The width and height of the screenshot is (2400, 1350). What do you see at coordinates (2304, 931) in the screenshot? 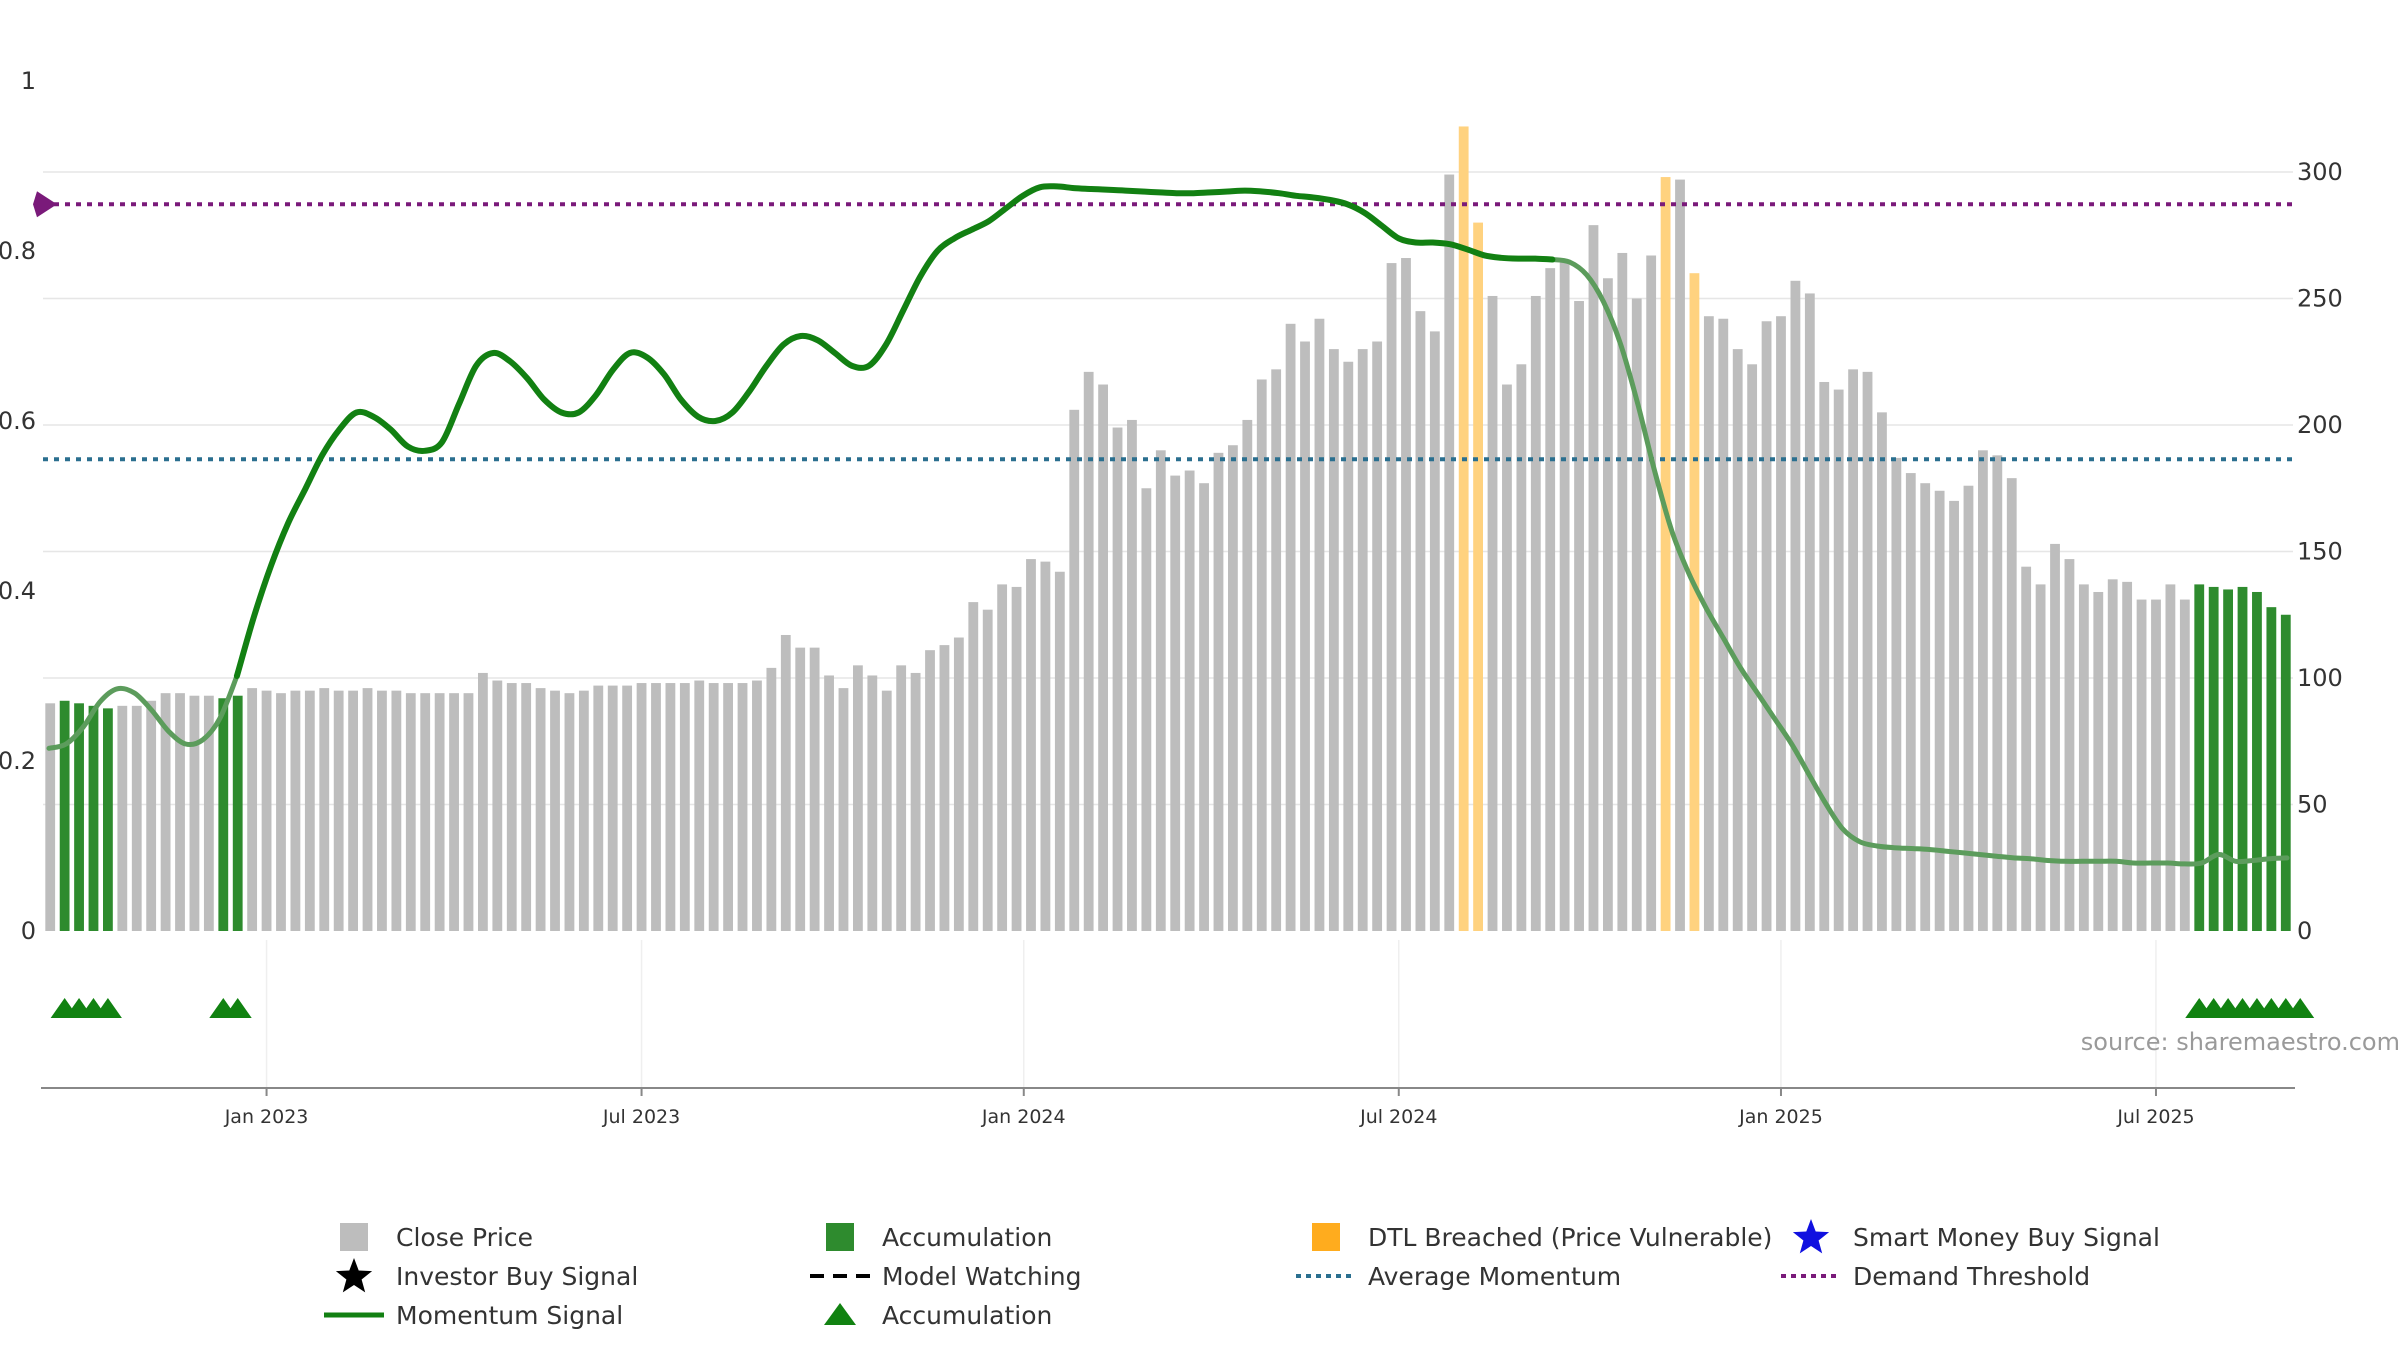
I see `right-tick-label: 0` at bounding box center [2304, 931].